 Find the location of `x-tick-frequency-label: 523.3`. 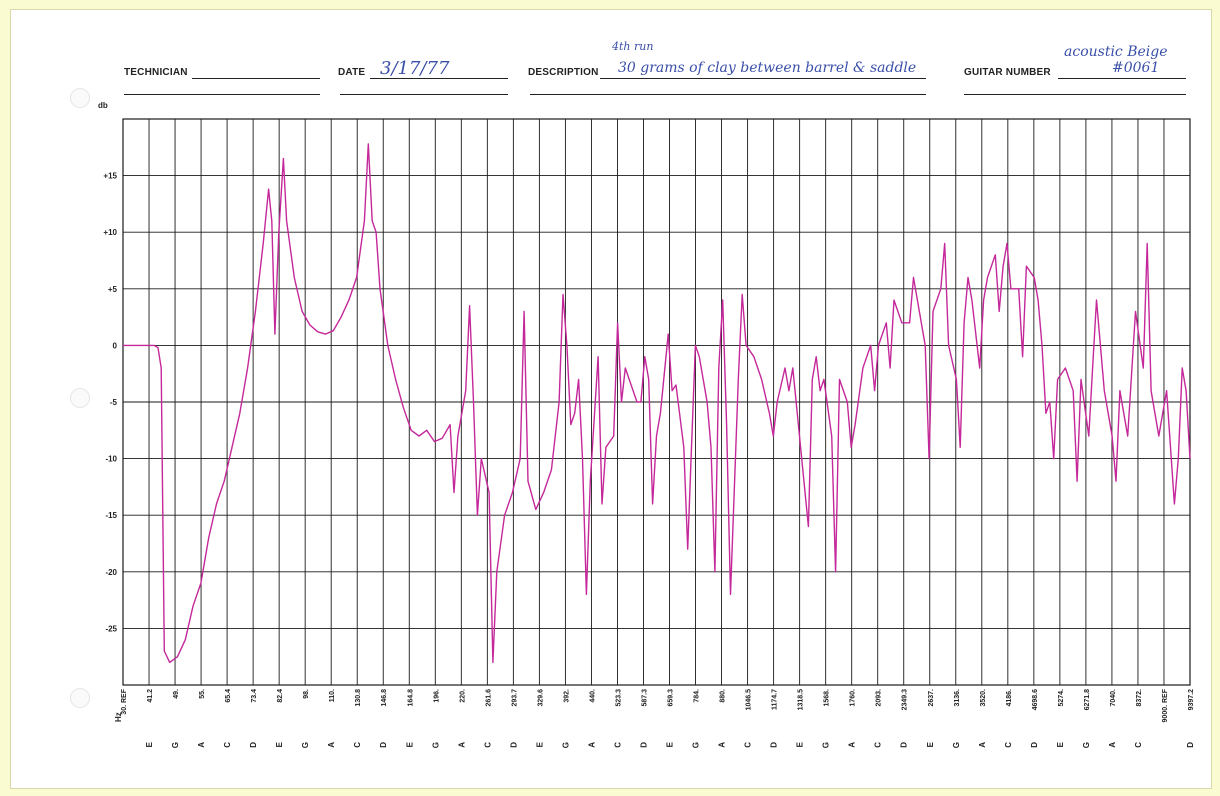

x-tick-frequency-label: 523.3 is located at coordinates (618, 698).